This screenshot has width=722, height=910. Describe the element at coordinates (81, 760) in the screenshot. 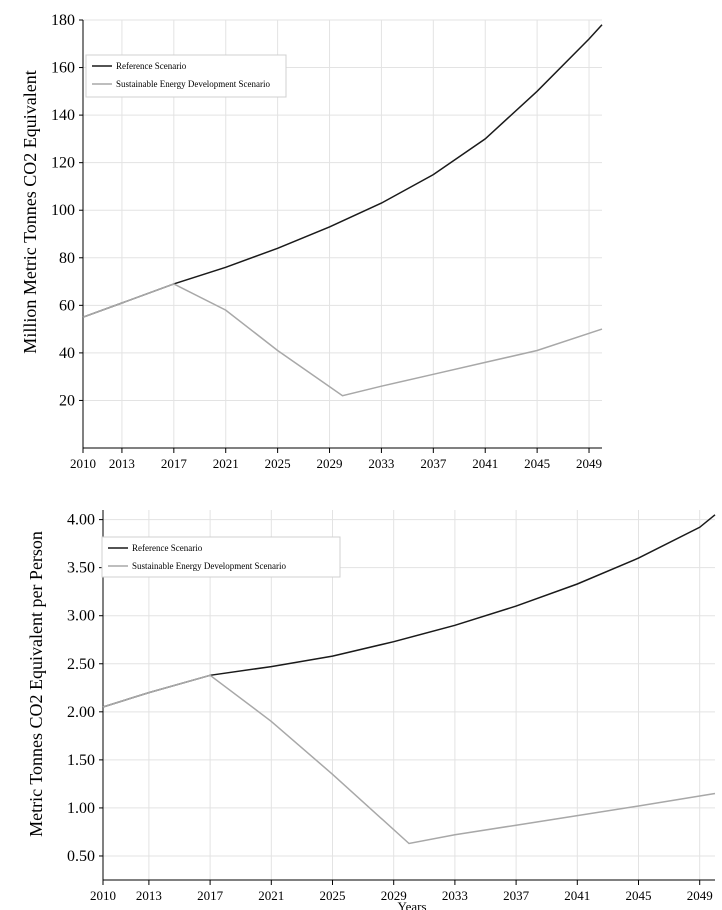

I see `y-tick-label: 1.50` at that location.